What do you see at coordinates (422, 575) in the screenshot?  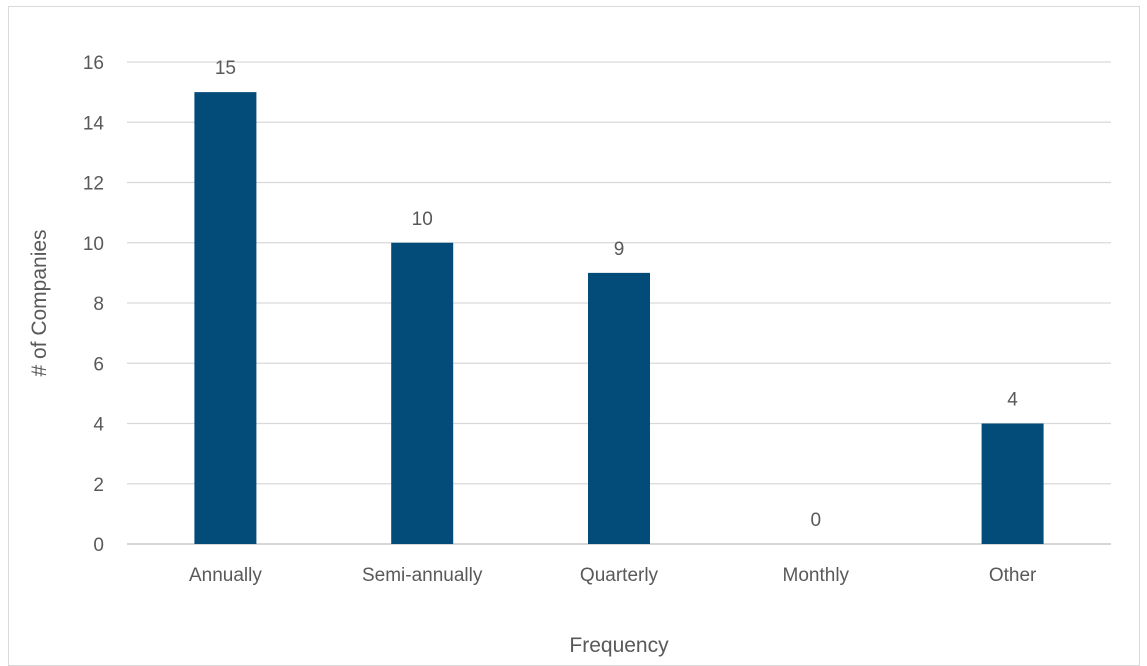 I see `x-category-label: Semi-annually` at bounding box center [422, 575].